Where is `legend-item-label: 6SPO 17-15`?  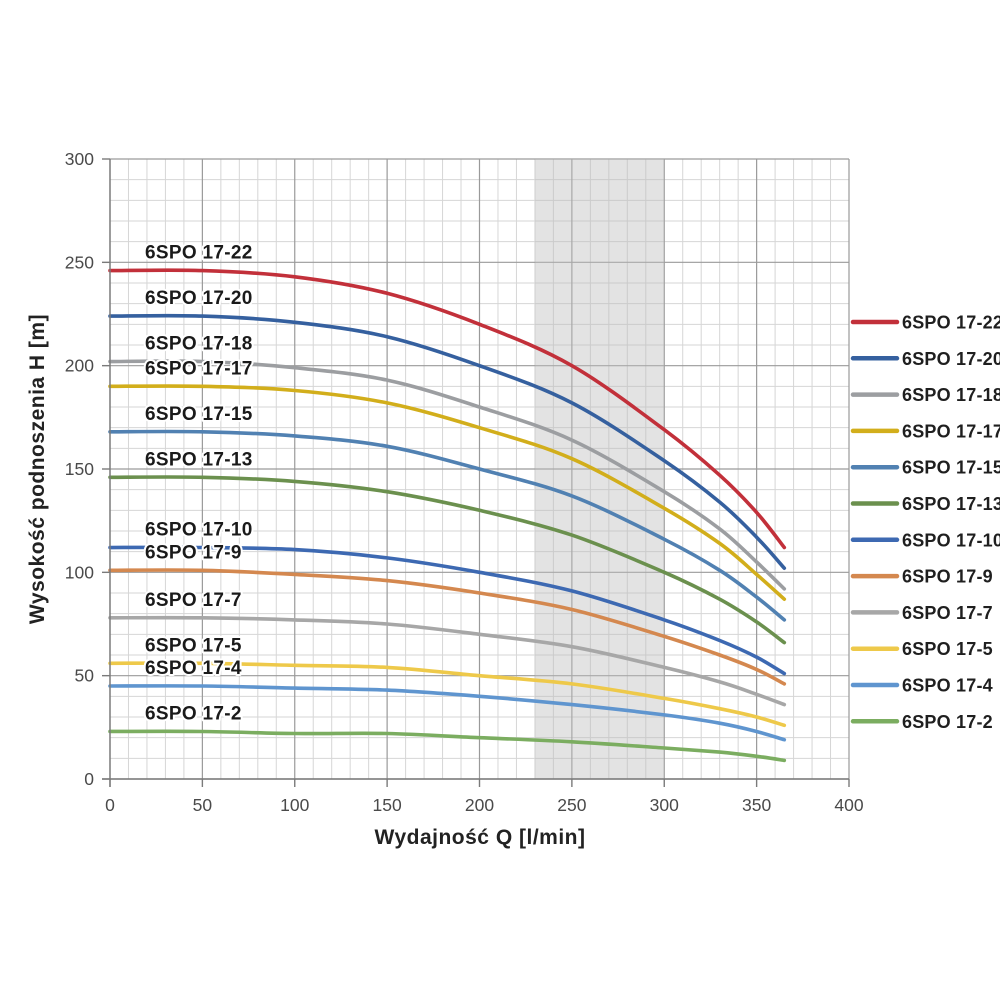
legend-item-label: 6SPO 17-15 is located at coordinates (951, 468).